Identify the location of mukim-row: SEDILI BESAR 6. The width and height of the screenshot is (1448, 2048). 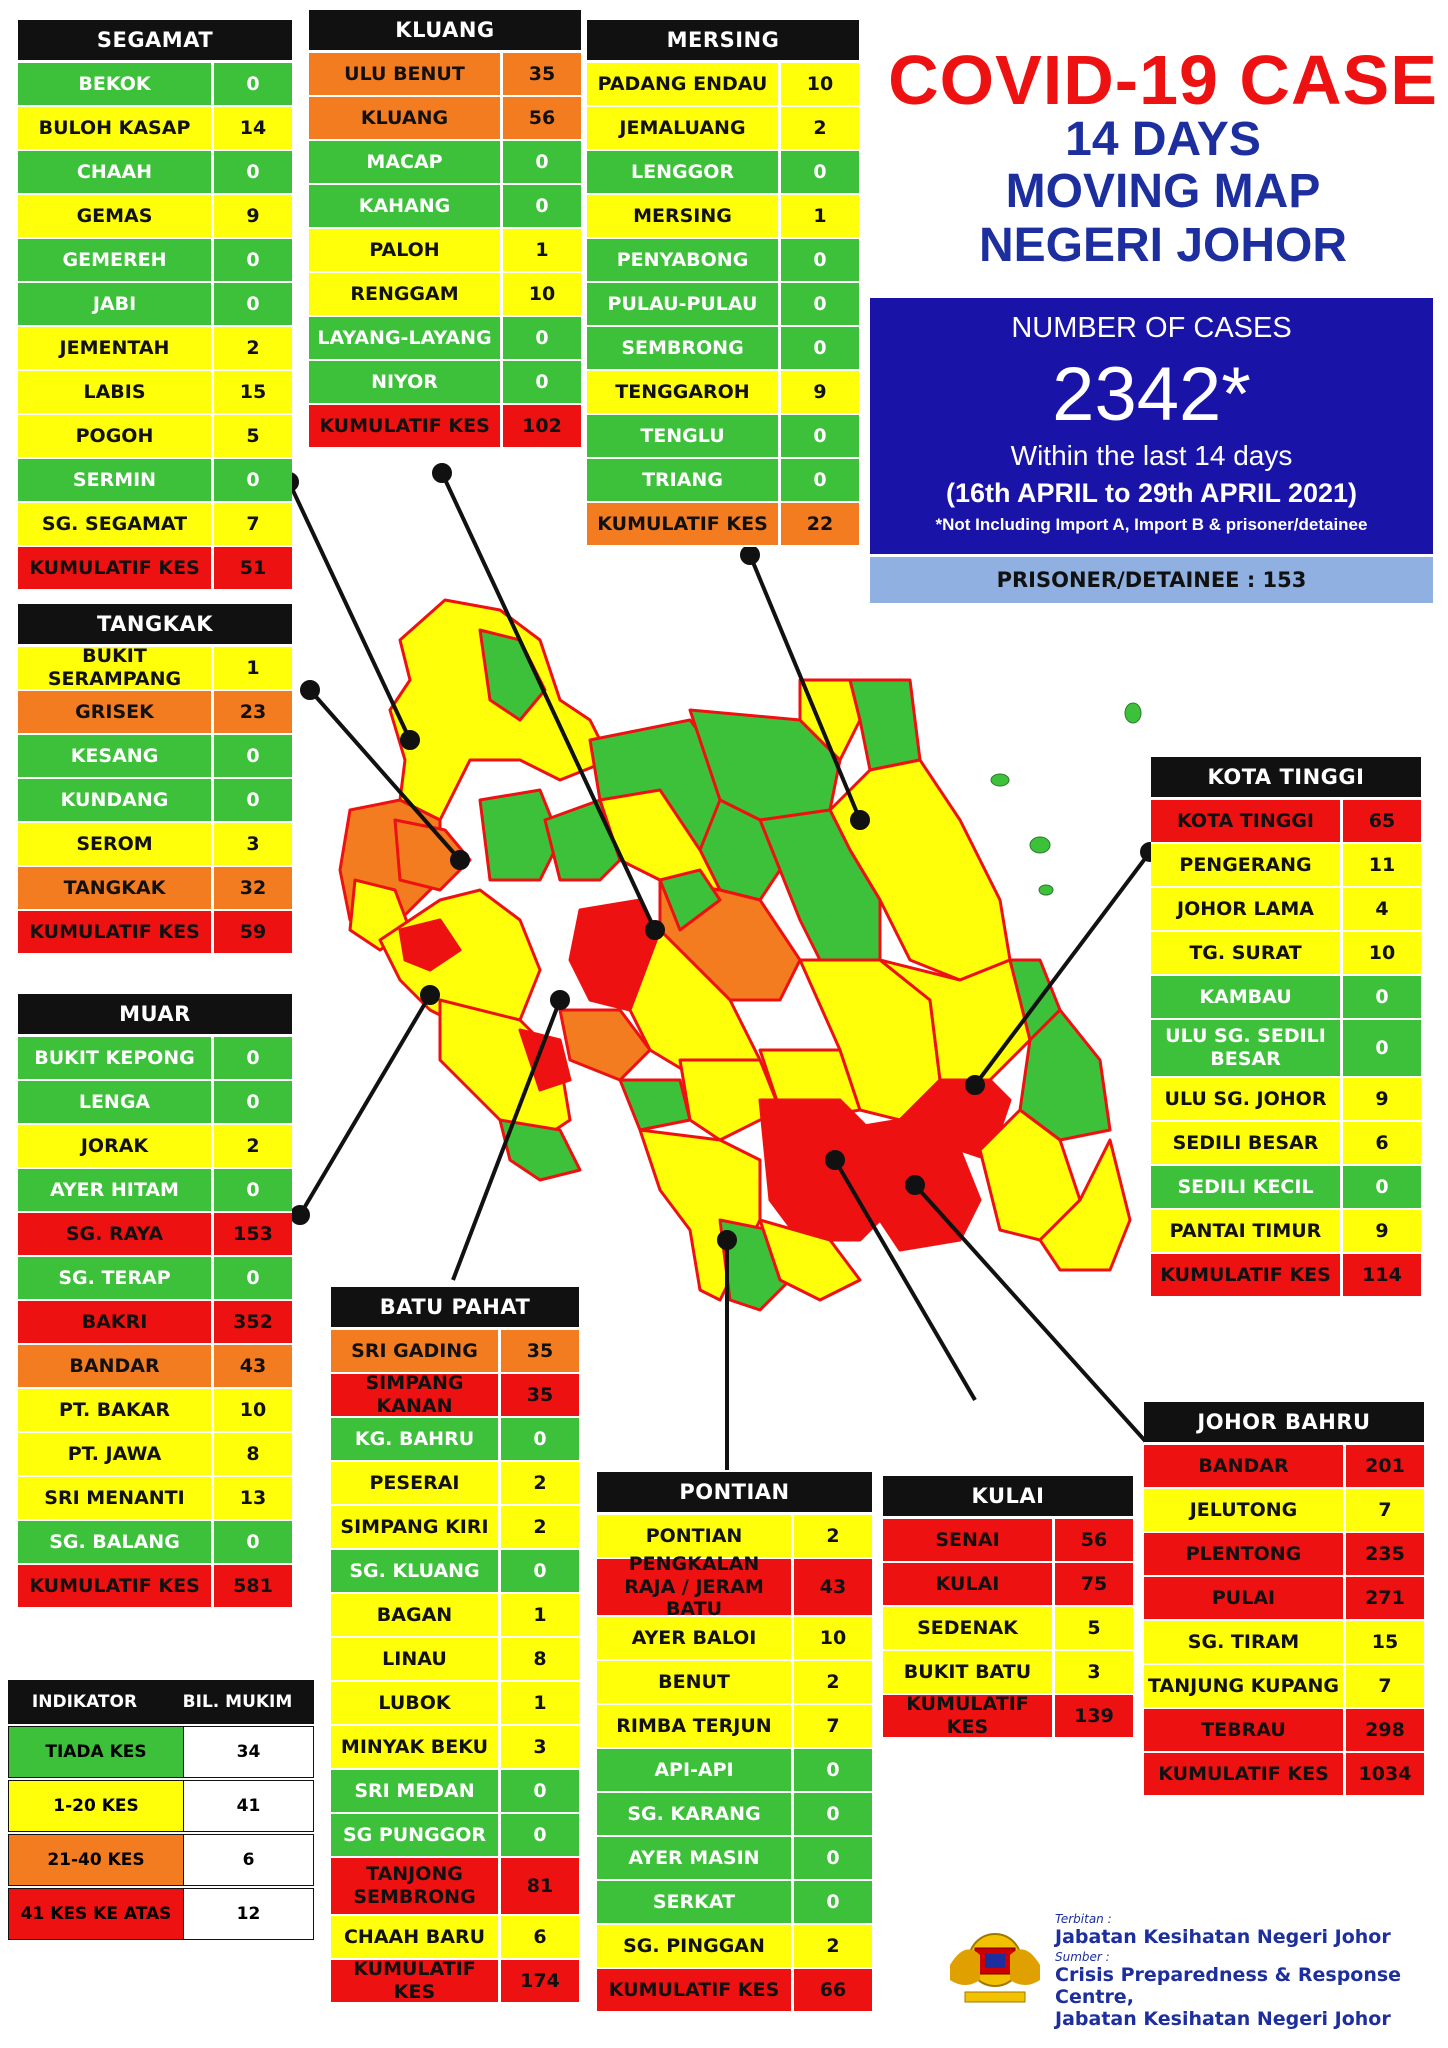
(1286, 1143).